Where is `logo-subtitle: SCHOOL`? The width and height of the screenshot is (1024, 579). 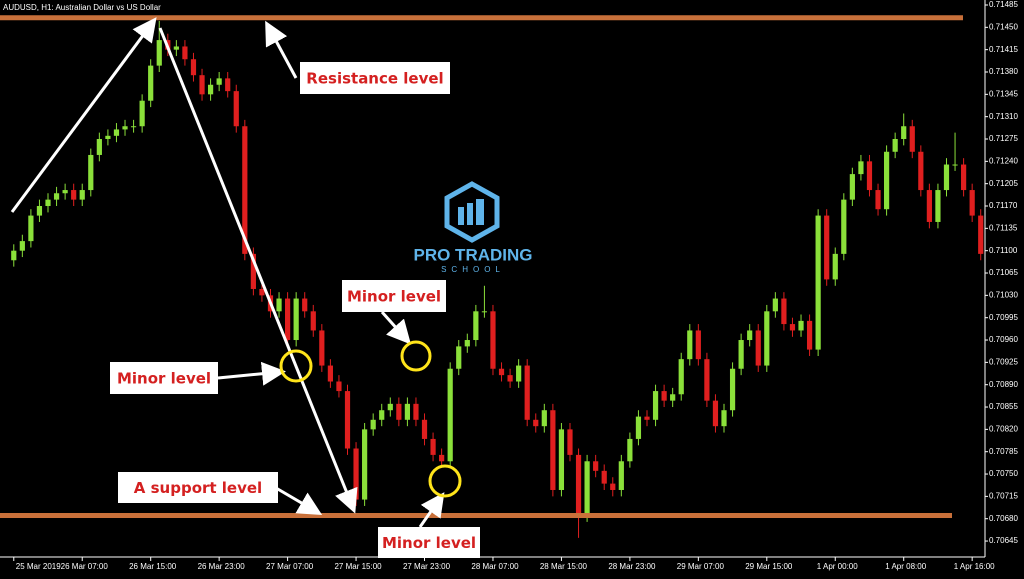 logo-subtitle: SCHOOL is located at coordinates (473, 269).